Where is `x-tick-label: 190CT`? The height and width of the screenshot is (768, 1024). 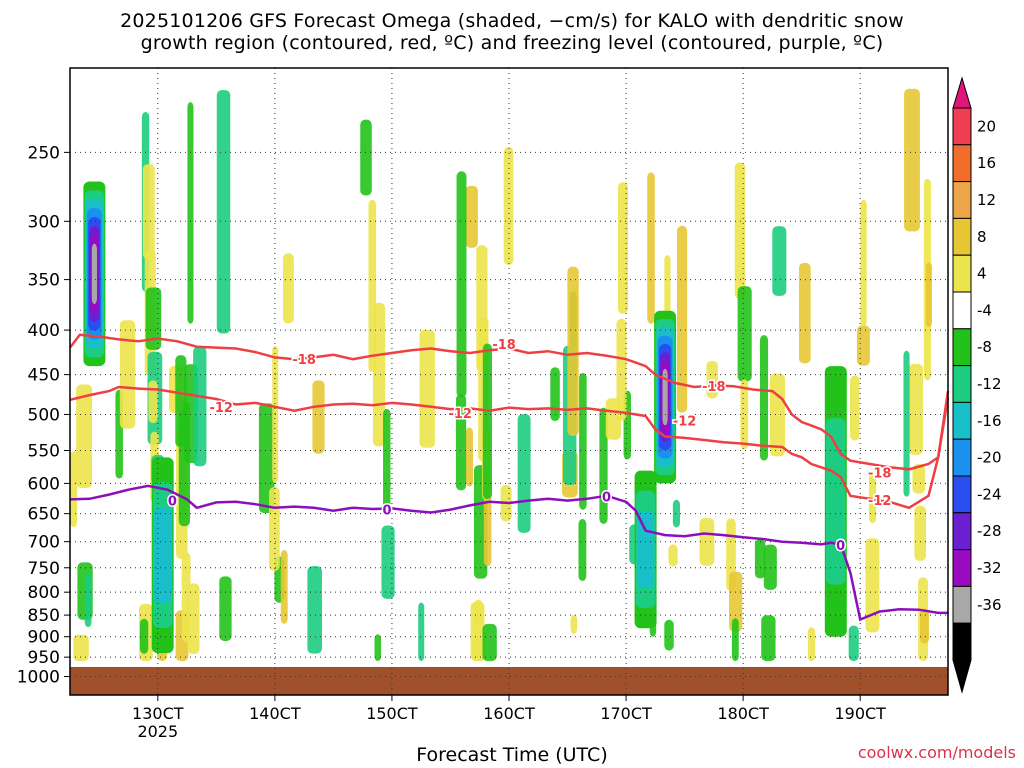 x-tick-label: 190CT is located at coordinates (860, 713).